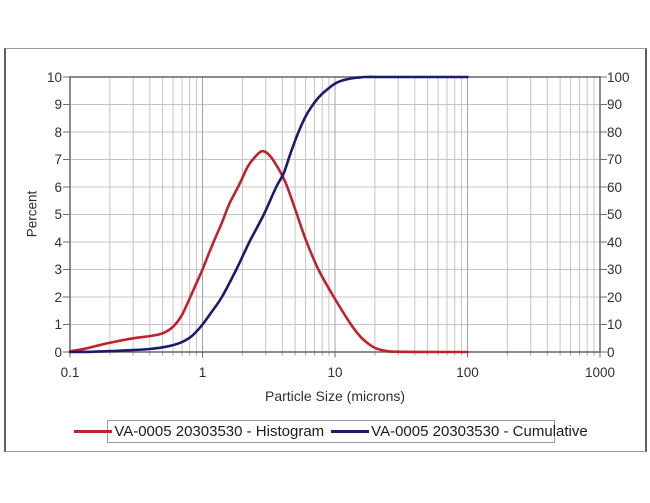  What do you see at coordinates (54, 77) in the screenshot?
I see `y-left-tick-label: 10` at bounding box center [54, 77].